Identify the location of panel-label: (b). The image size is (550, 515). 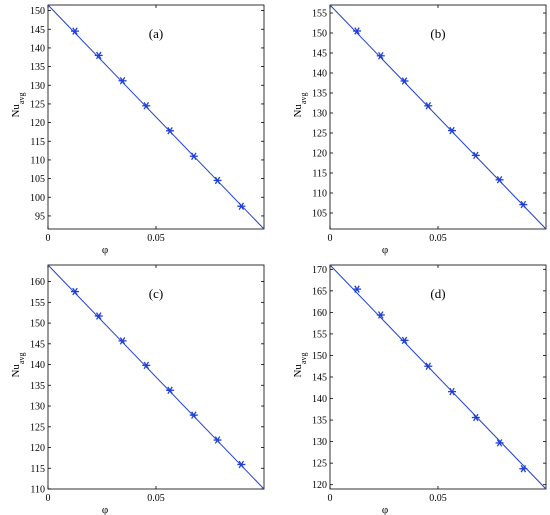
(437, 33).